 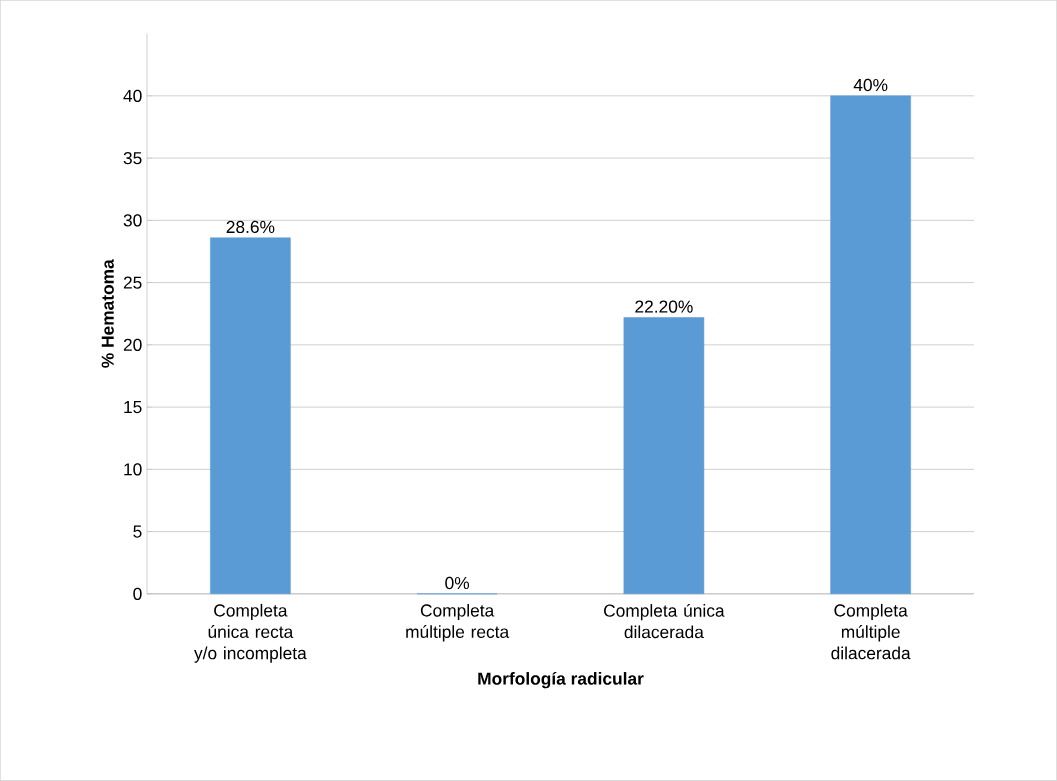 I want to click on x-axis-title: Morfología radicular, so click(x=561, y=680).